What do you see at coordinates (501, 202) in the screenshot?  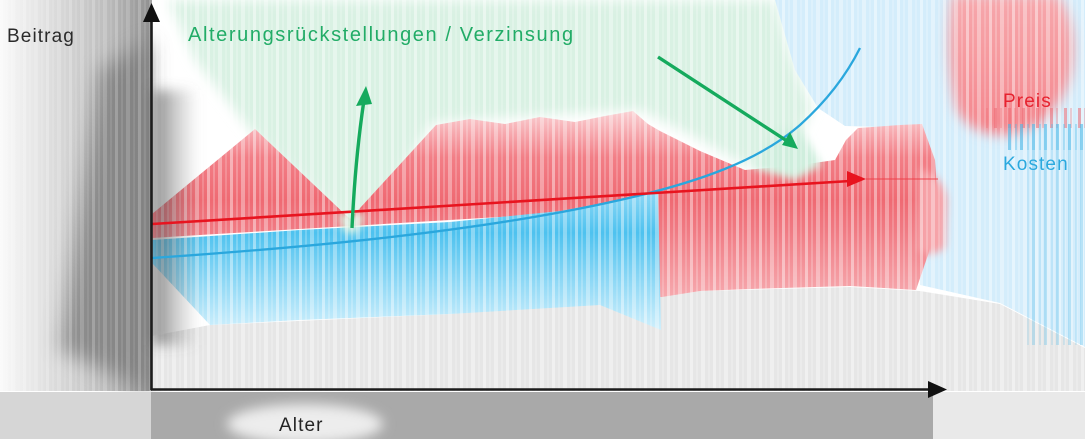 I see `preis-line` at bounding box center [501, 202].